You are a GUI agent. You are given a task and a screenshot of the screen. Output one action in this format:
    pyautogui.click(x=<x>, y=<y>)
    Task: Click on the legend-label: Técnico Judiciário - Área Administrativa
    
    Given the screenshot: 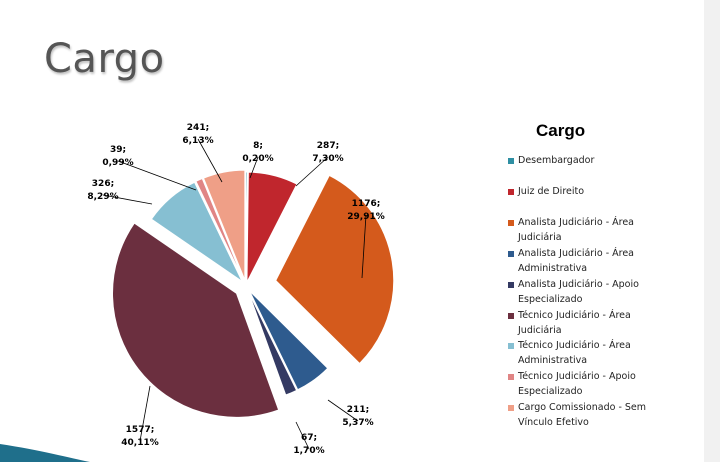 What is the action you would take?
    pyautogui.click(x=574, y=353)
    